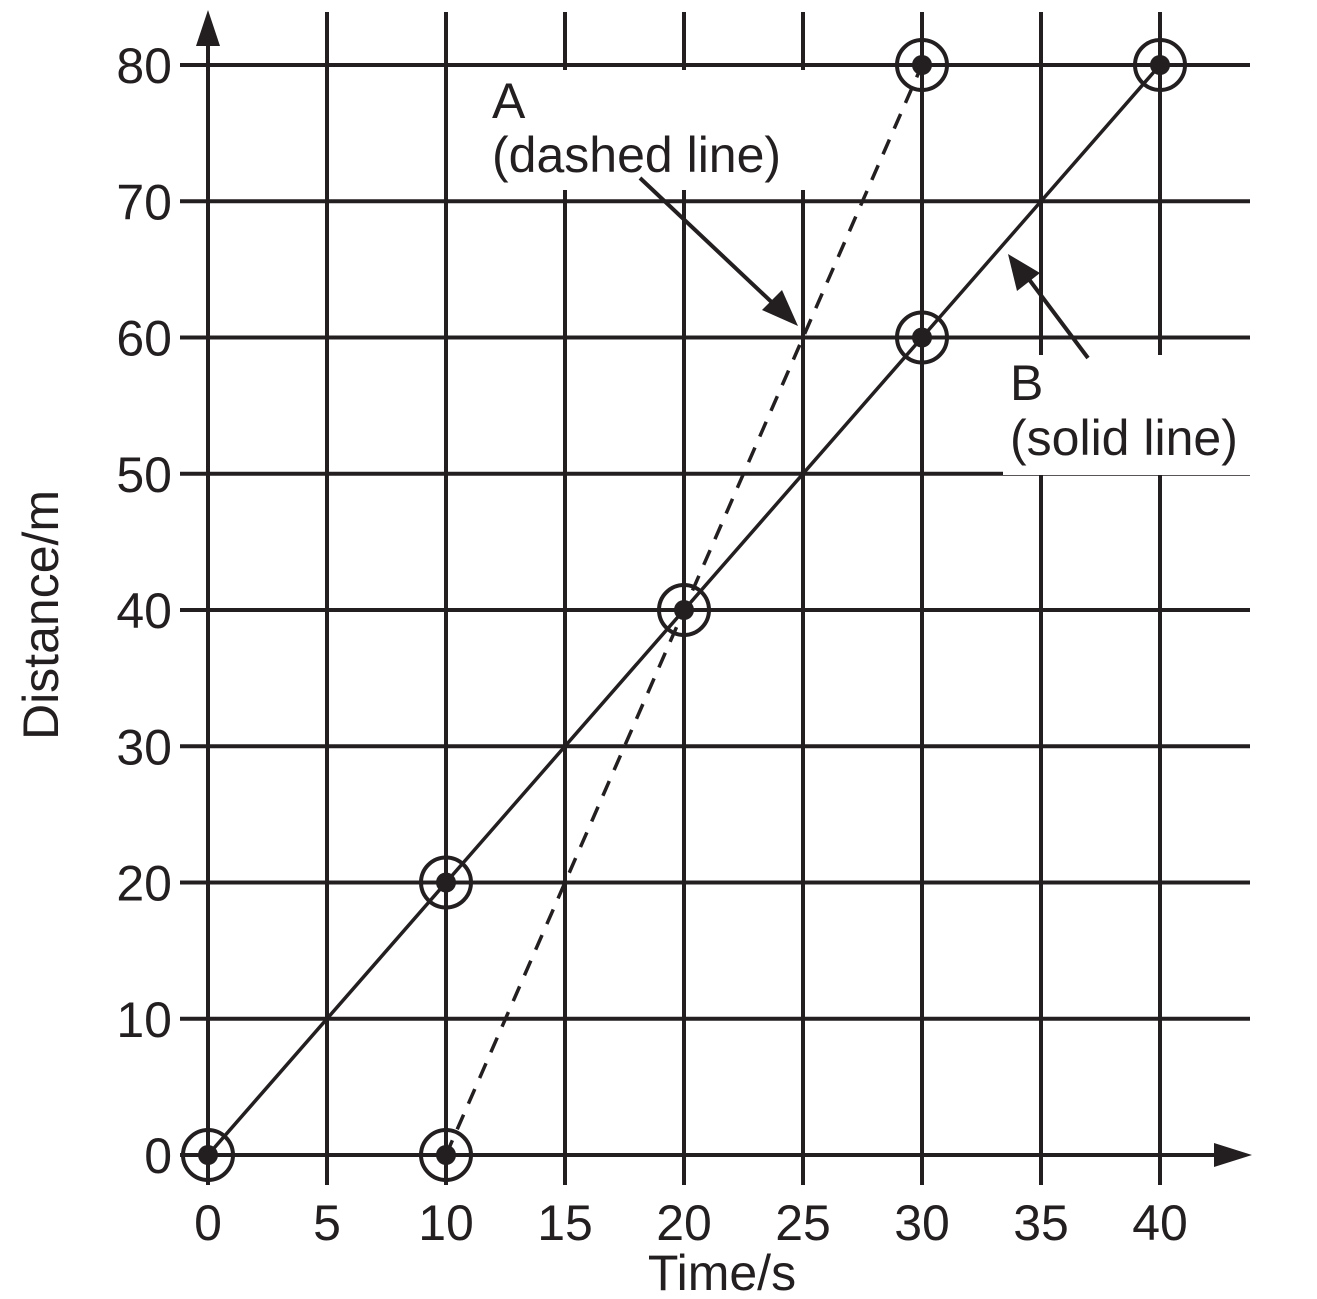 The image size is (1317, 1299). Describe the element at coordinates (565, 1223) in the screenshot. I see `x-tick-label-15: 15` at that location.